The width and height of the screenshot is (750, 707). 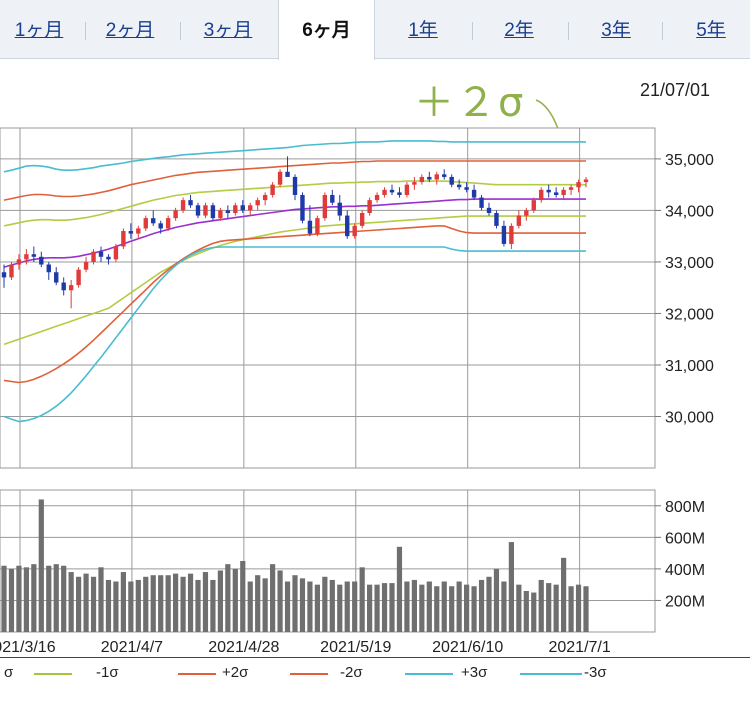 I want to click on tab-3-months: 3ヶ月, so click(x=228, y=30).